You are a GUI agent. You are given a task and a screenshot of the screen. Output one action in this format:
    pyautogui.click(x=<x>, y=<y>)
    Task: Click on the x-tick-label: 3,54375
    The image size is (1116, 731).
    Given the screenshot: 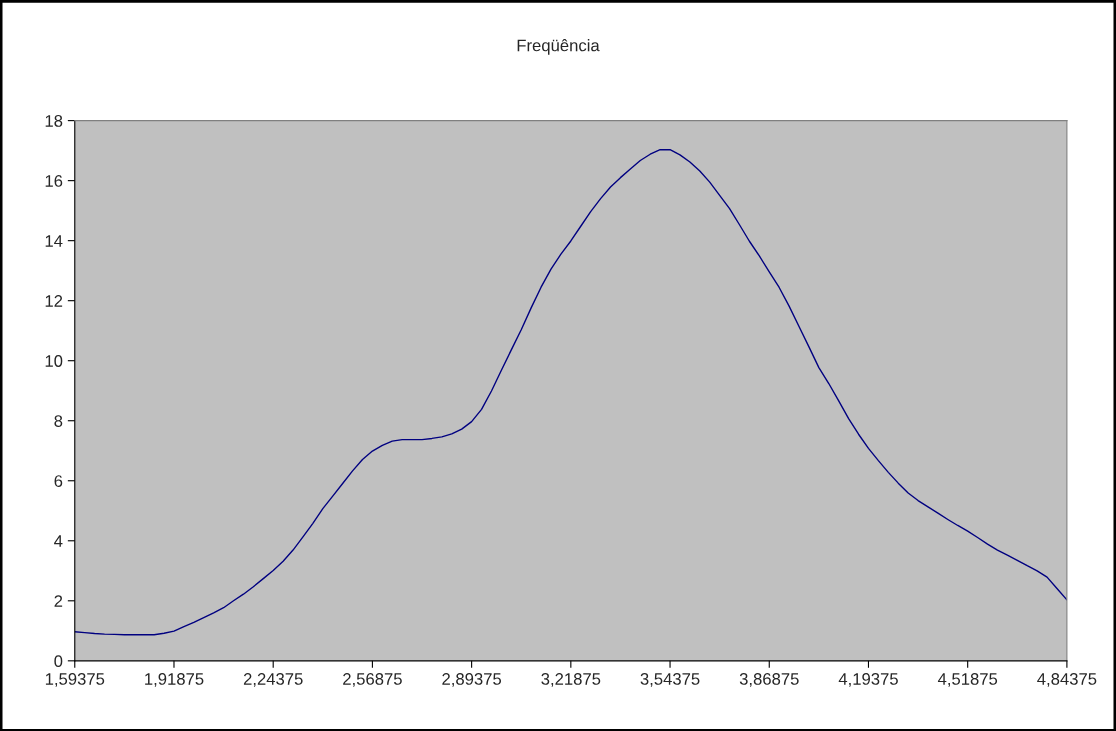 What is the action you would take?
    pyautogui.click(x=670, y=680)
    